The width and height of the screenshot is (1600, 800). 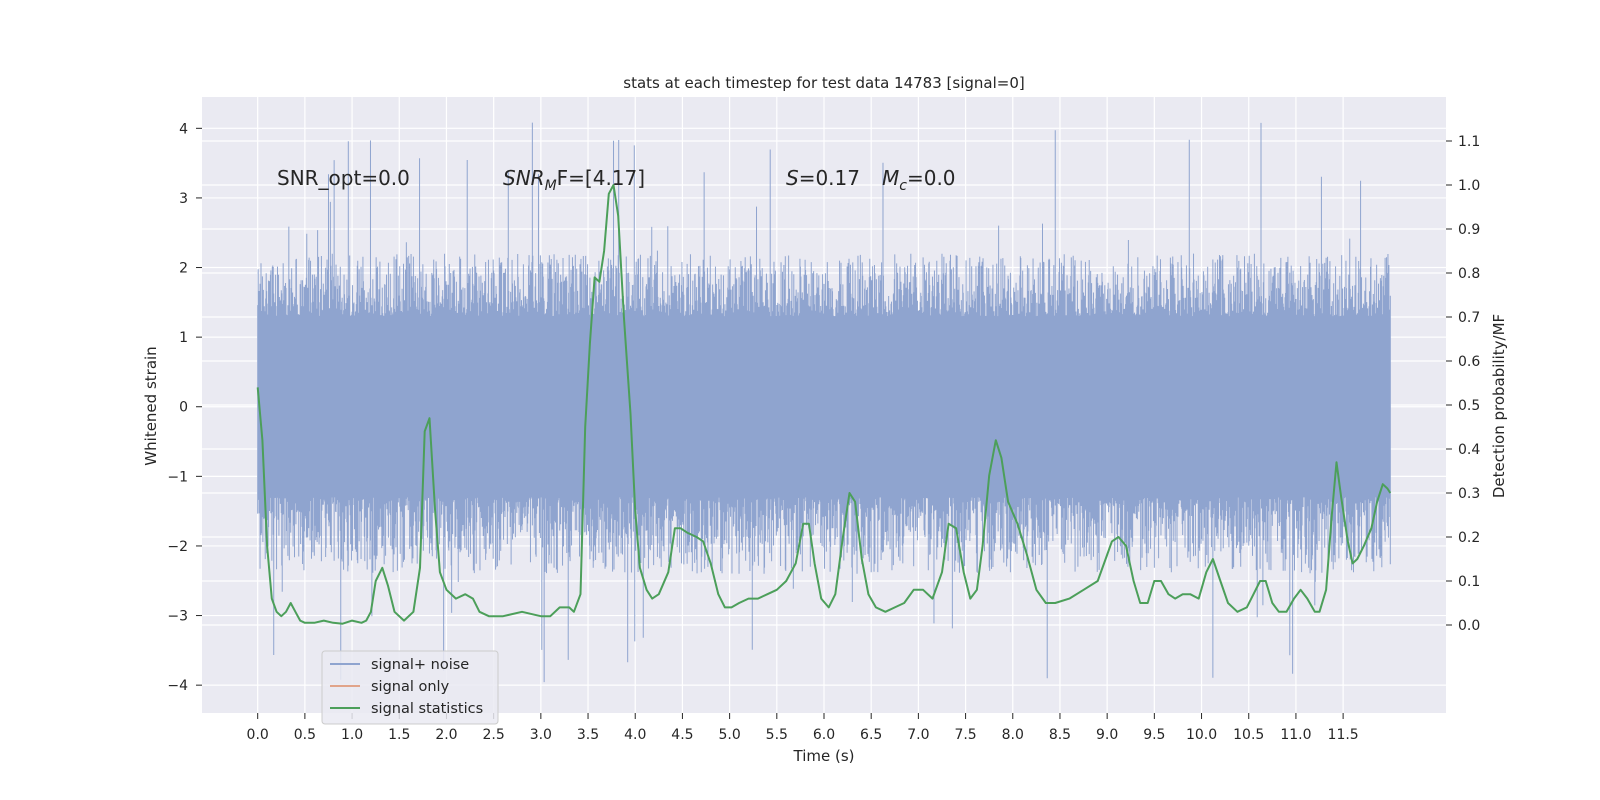 I want to click on x-tick-label: 8.5, so click(x=1060, y=735).